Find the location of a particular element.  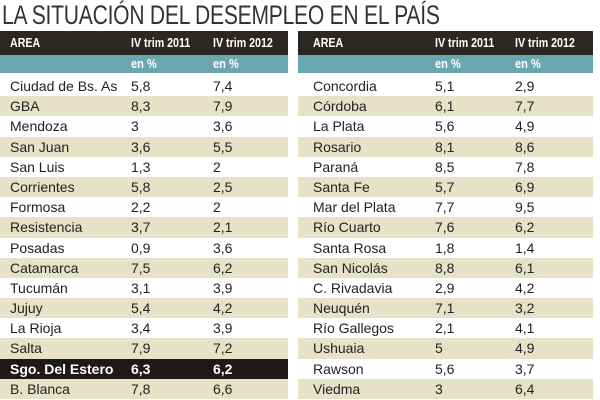

table-row: San Juan 3,6 5,5 is located at coordinates (144, 146).